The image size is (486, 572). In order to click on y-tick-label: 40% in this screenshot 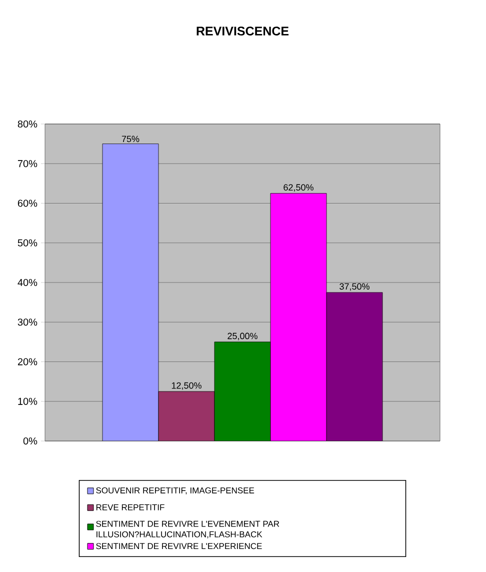, I will do `click(28, 282)`.